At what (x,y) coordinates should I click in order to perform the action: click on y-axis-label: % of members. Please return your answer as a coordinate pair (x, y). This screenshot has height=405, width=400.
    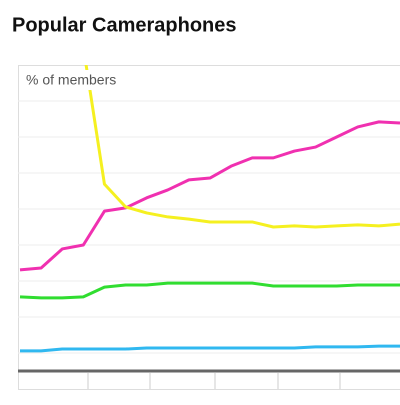
    Looking at the image, I should click on (71, 80).